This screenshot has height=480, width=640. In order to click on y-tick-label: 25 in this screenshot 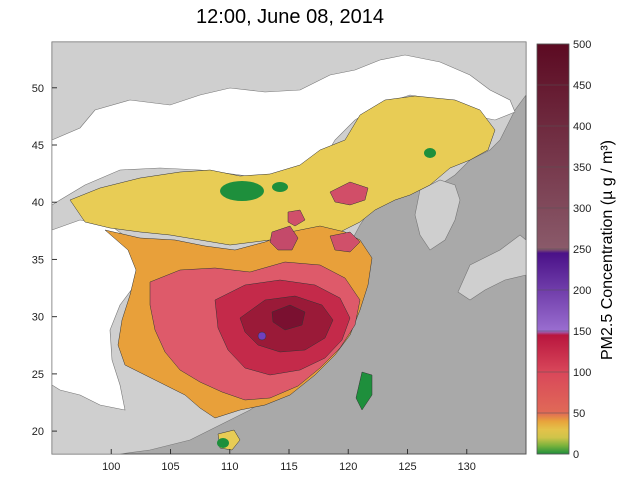, I will do `click(38, 375)`.